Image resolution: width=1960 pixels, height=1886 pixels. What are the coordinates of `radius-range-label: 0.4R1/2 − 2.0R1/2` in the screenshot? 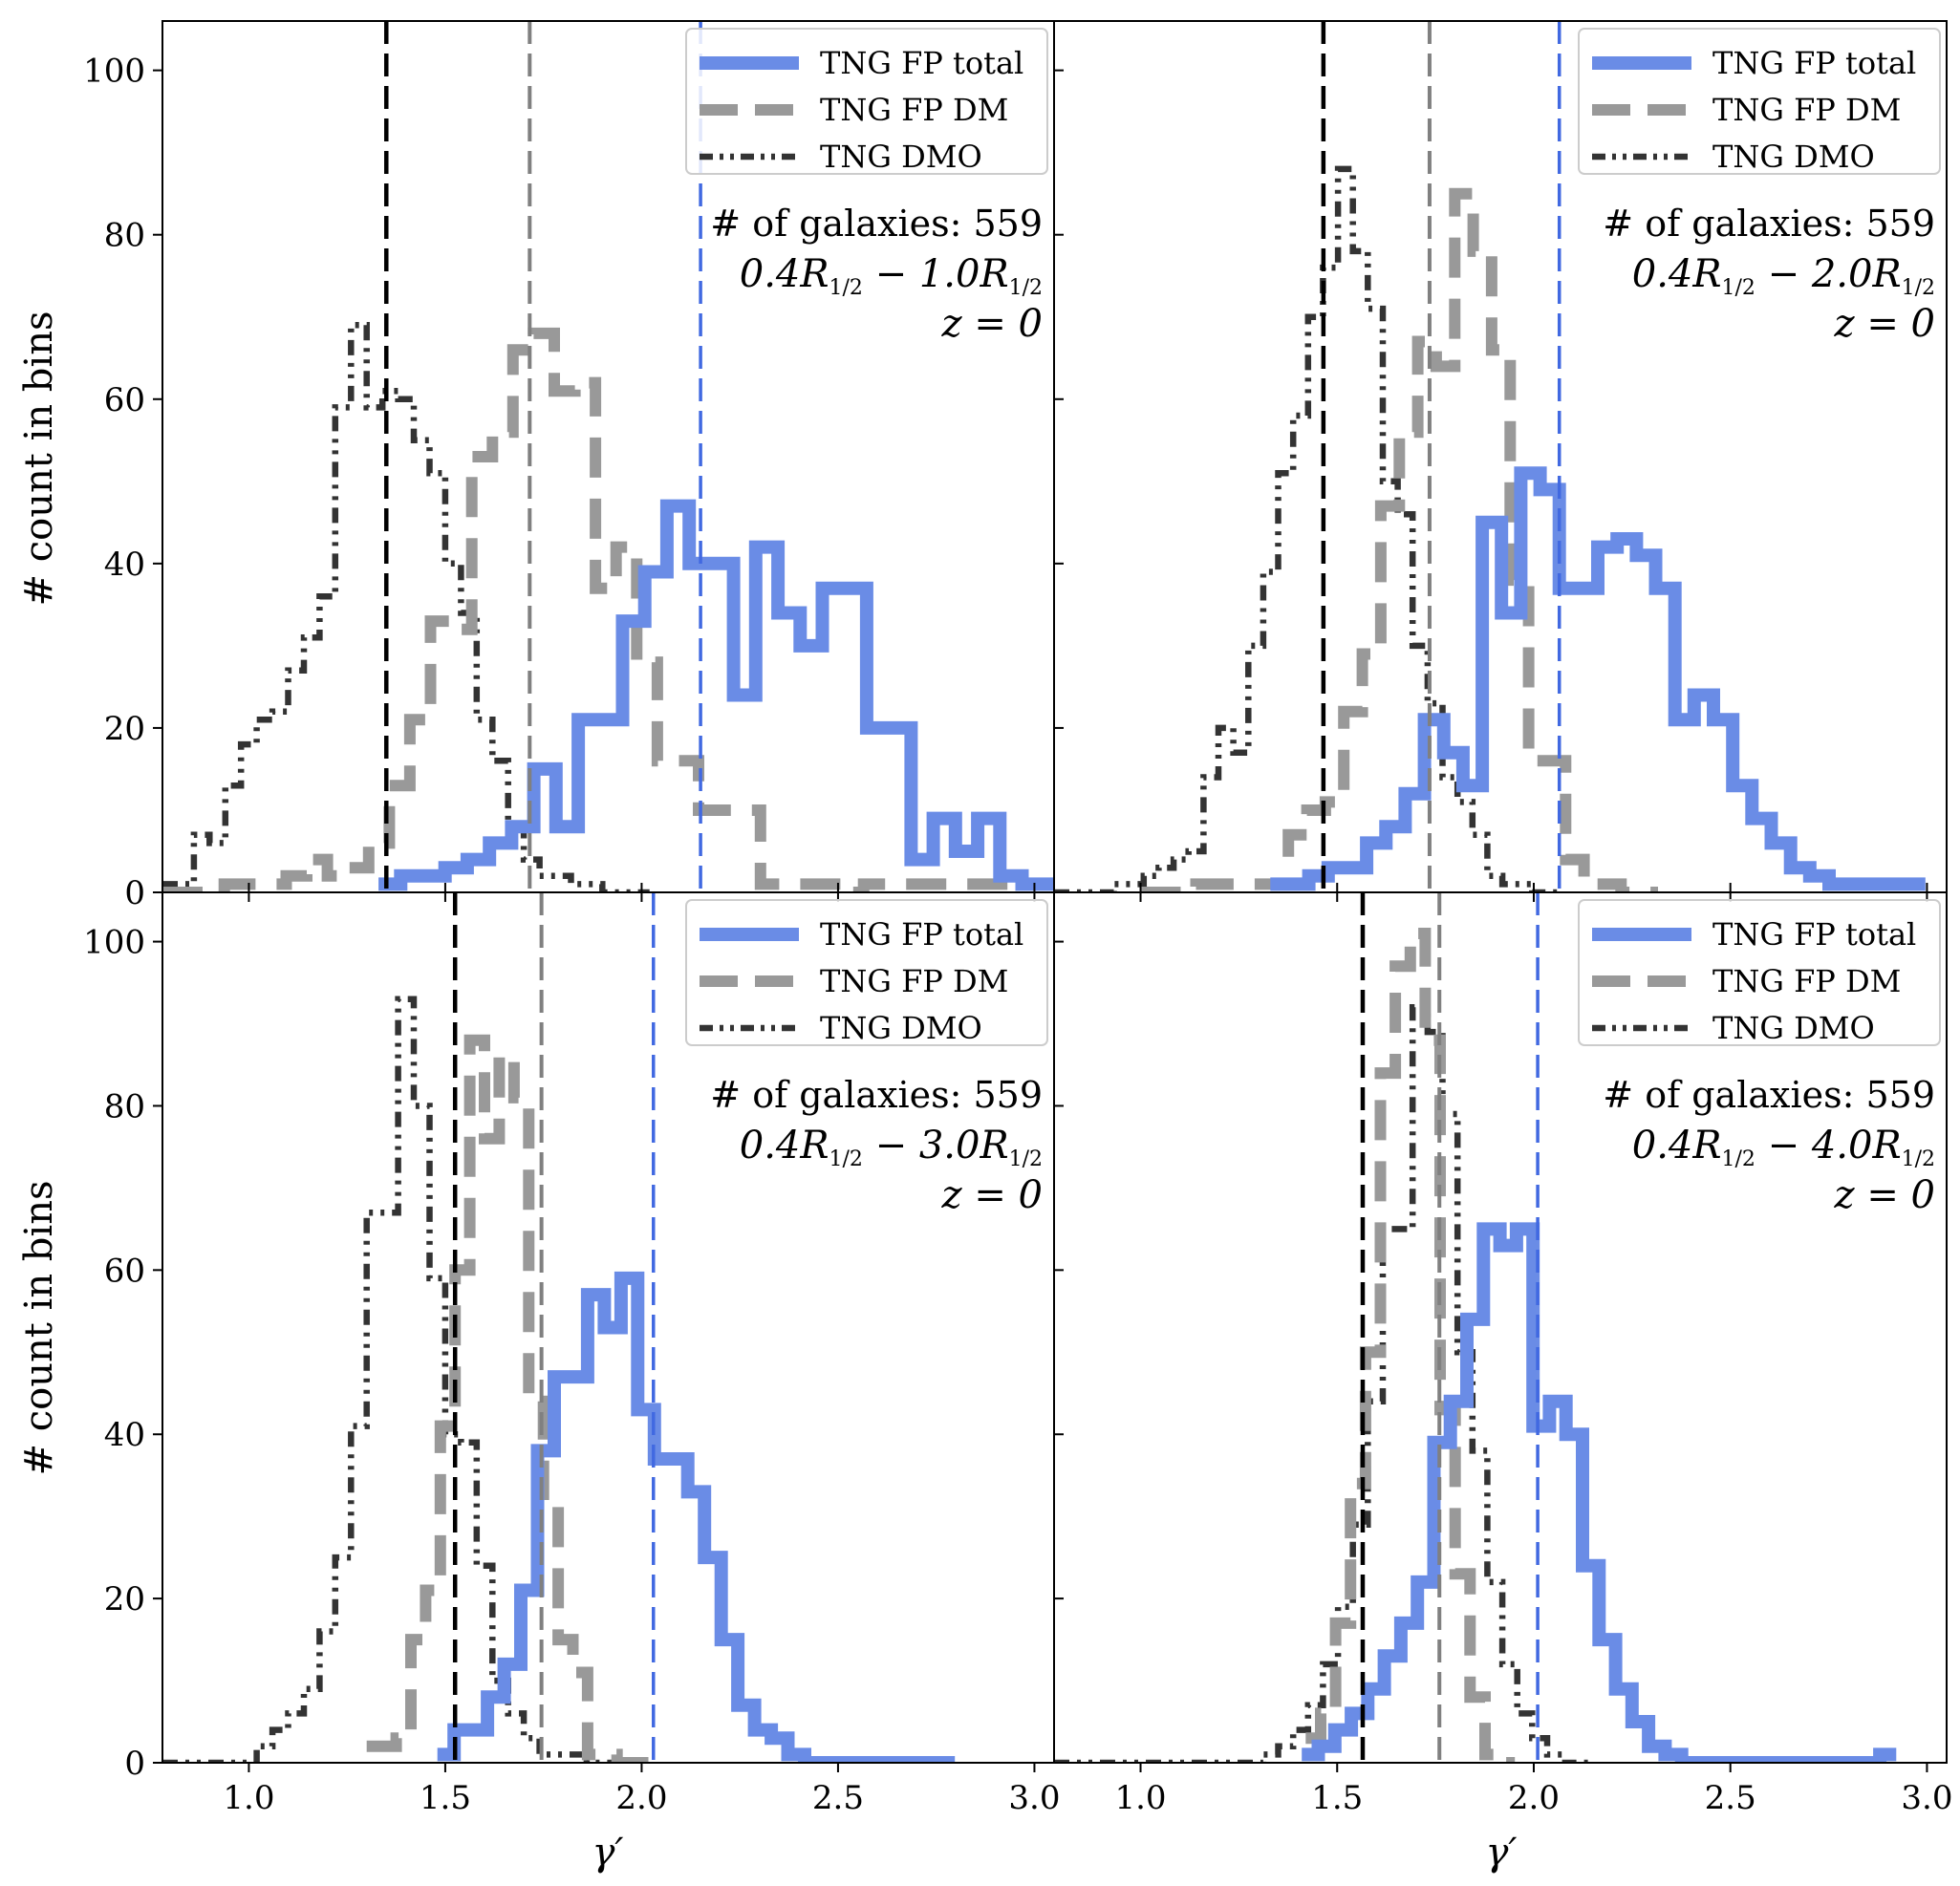 It's located at (1783, 276).